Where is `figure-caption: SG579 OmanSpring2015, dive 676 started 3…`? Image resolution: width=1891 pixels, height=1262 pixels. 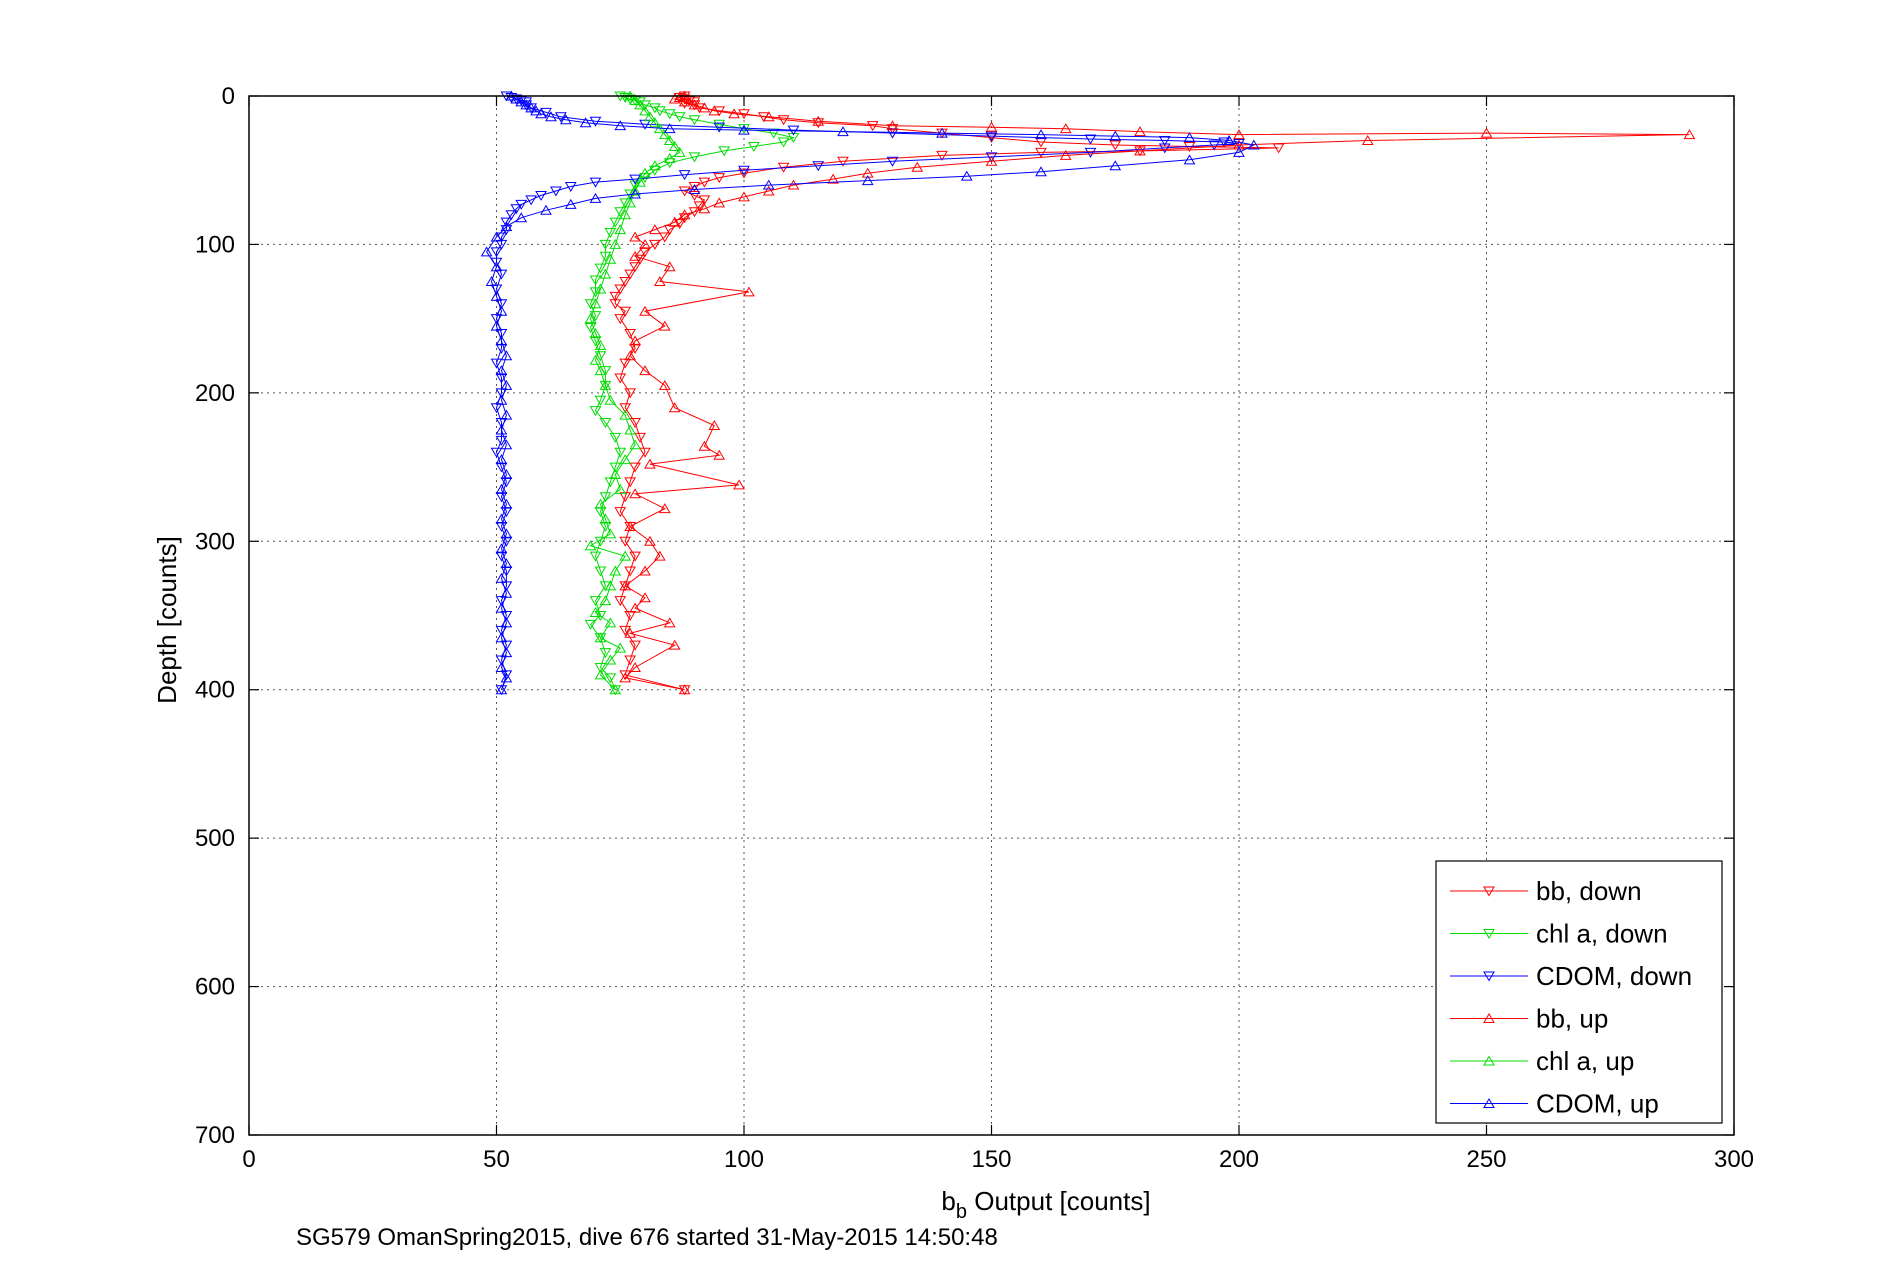 figure-caption: SG579 OmanSpring2015, dive 676 started 3… is located at coordinates (647, 1237).